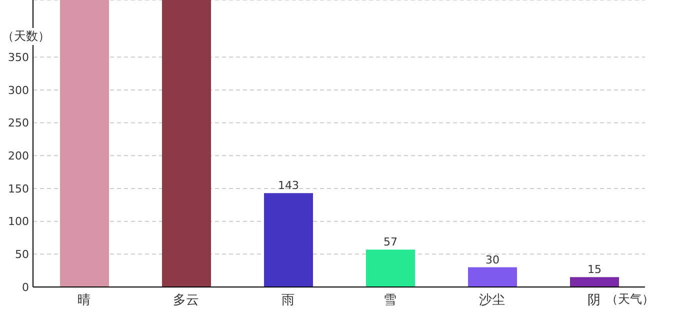  I want to click on y-tick-label: 350, so click(18, 57).